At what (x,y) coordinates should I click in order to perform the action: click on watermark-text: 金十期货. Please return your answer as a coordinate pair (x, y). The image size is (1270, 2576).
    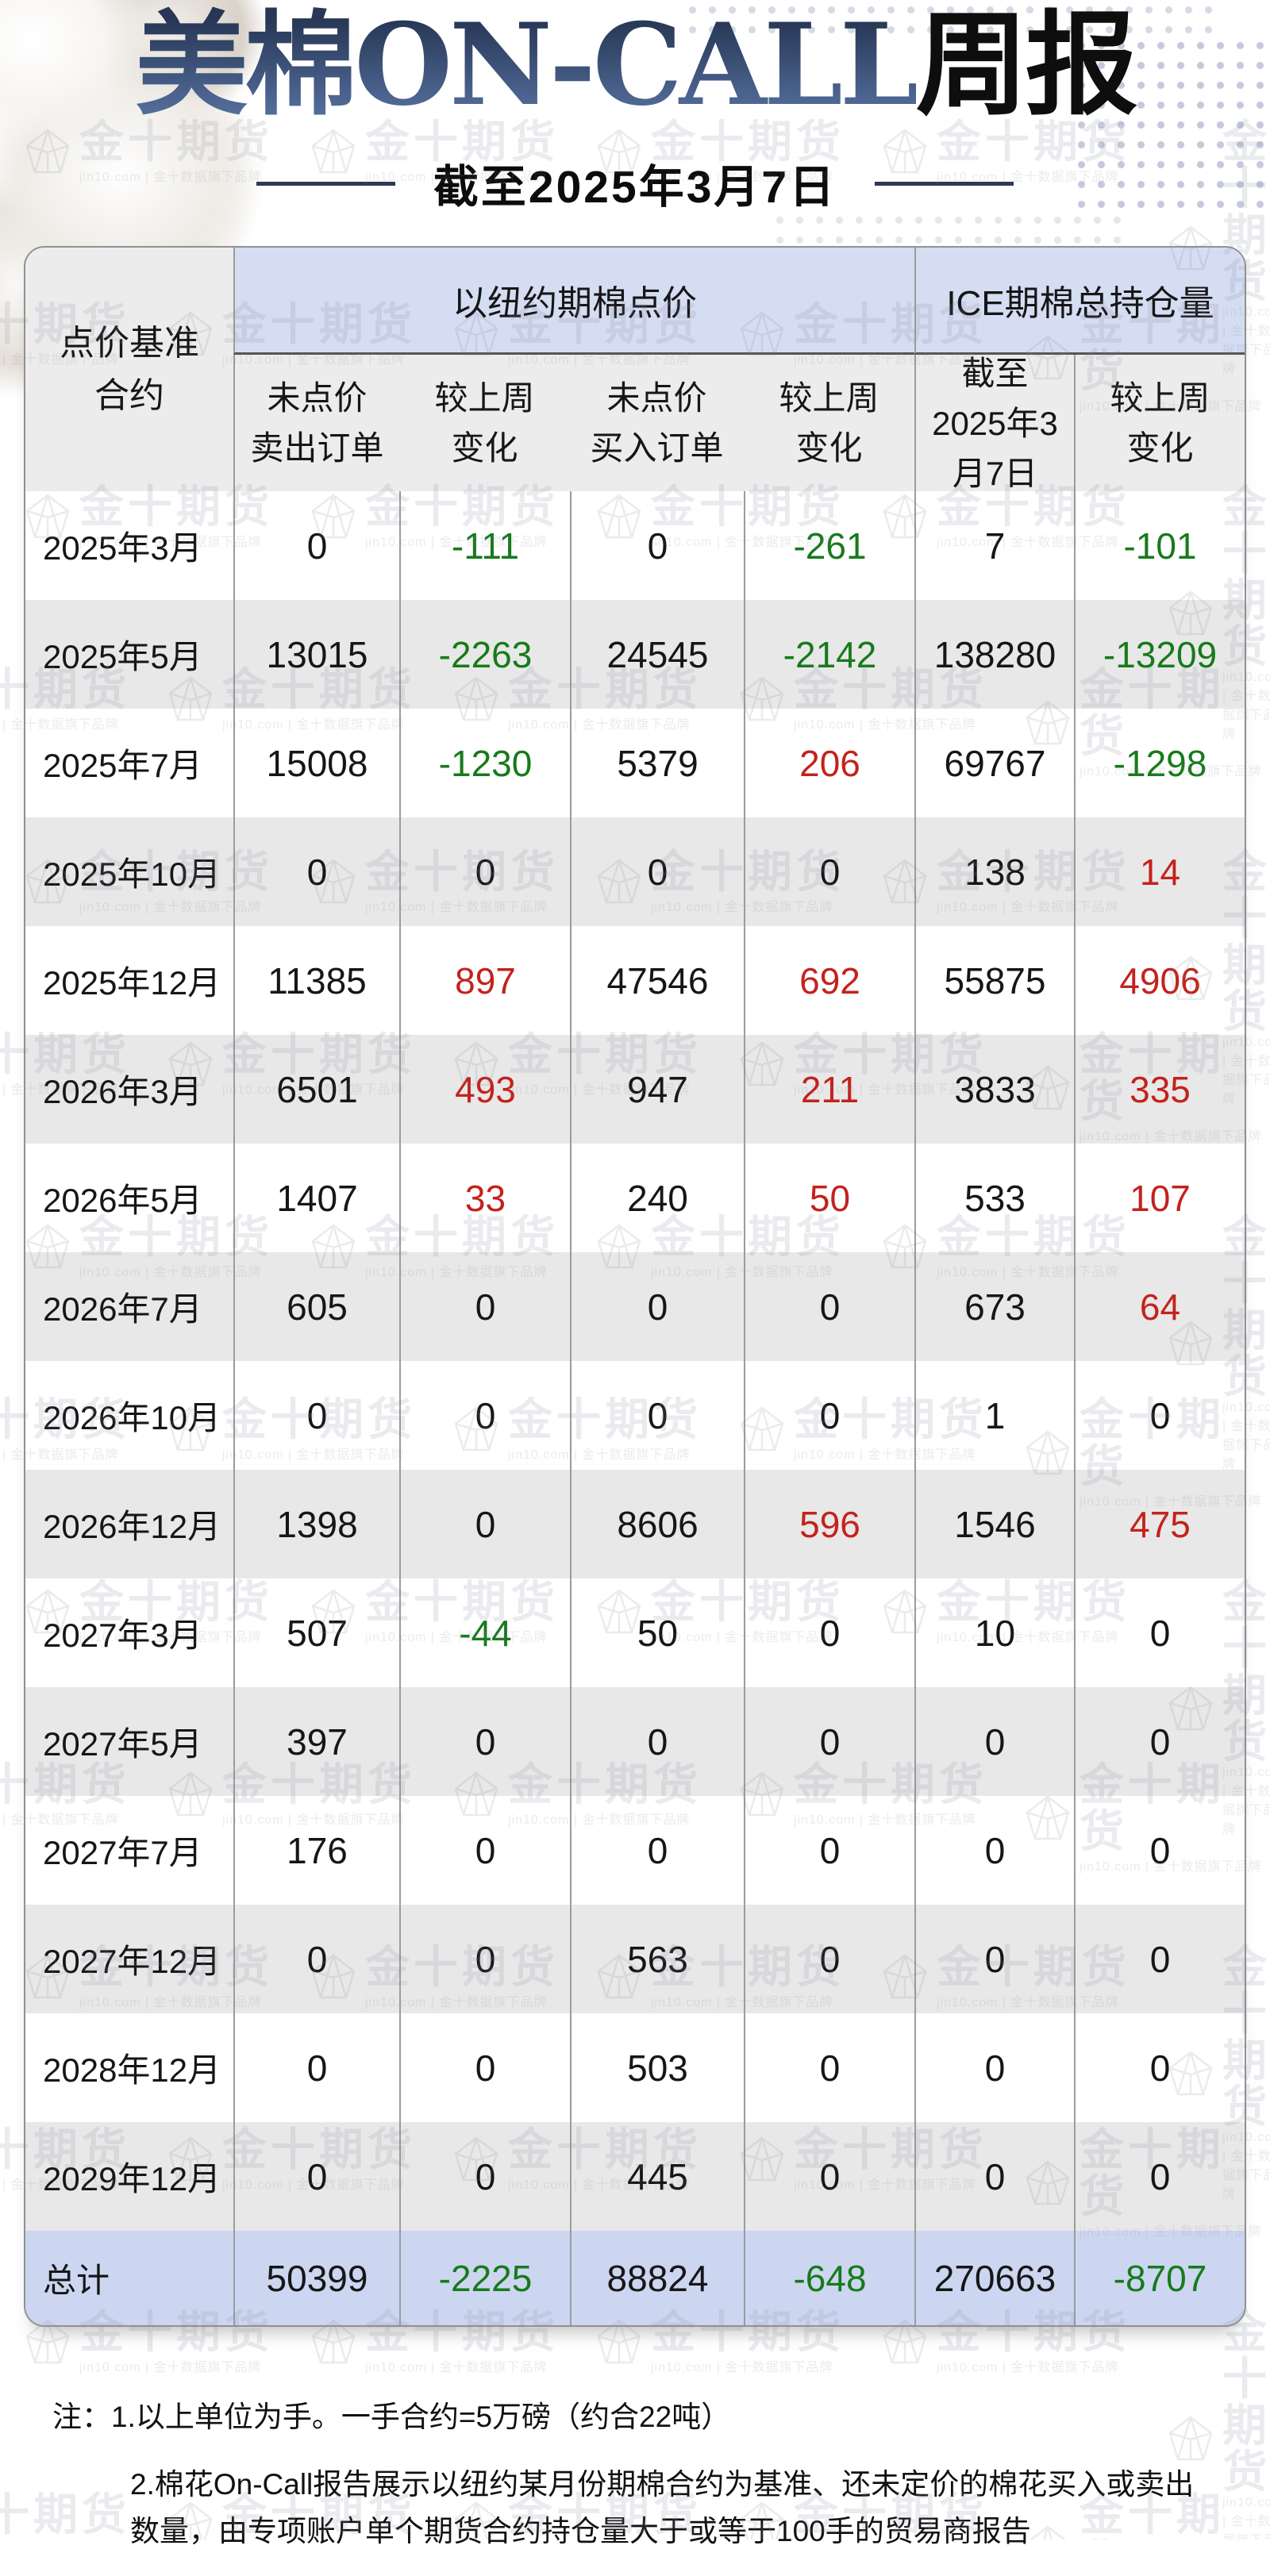
    Looking at the image, I should click on (1246, 2402).